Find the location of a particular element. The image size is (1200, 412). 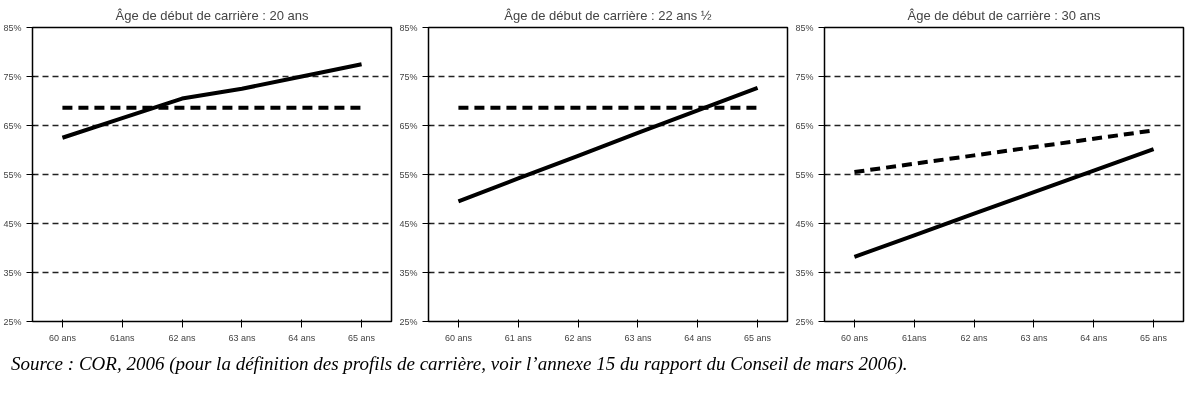

x-tick-label: 61 ans is located at coordinates (518, 337).